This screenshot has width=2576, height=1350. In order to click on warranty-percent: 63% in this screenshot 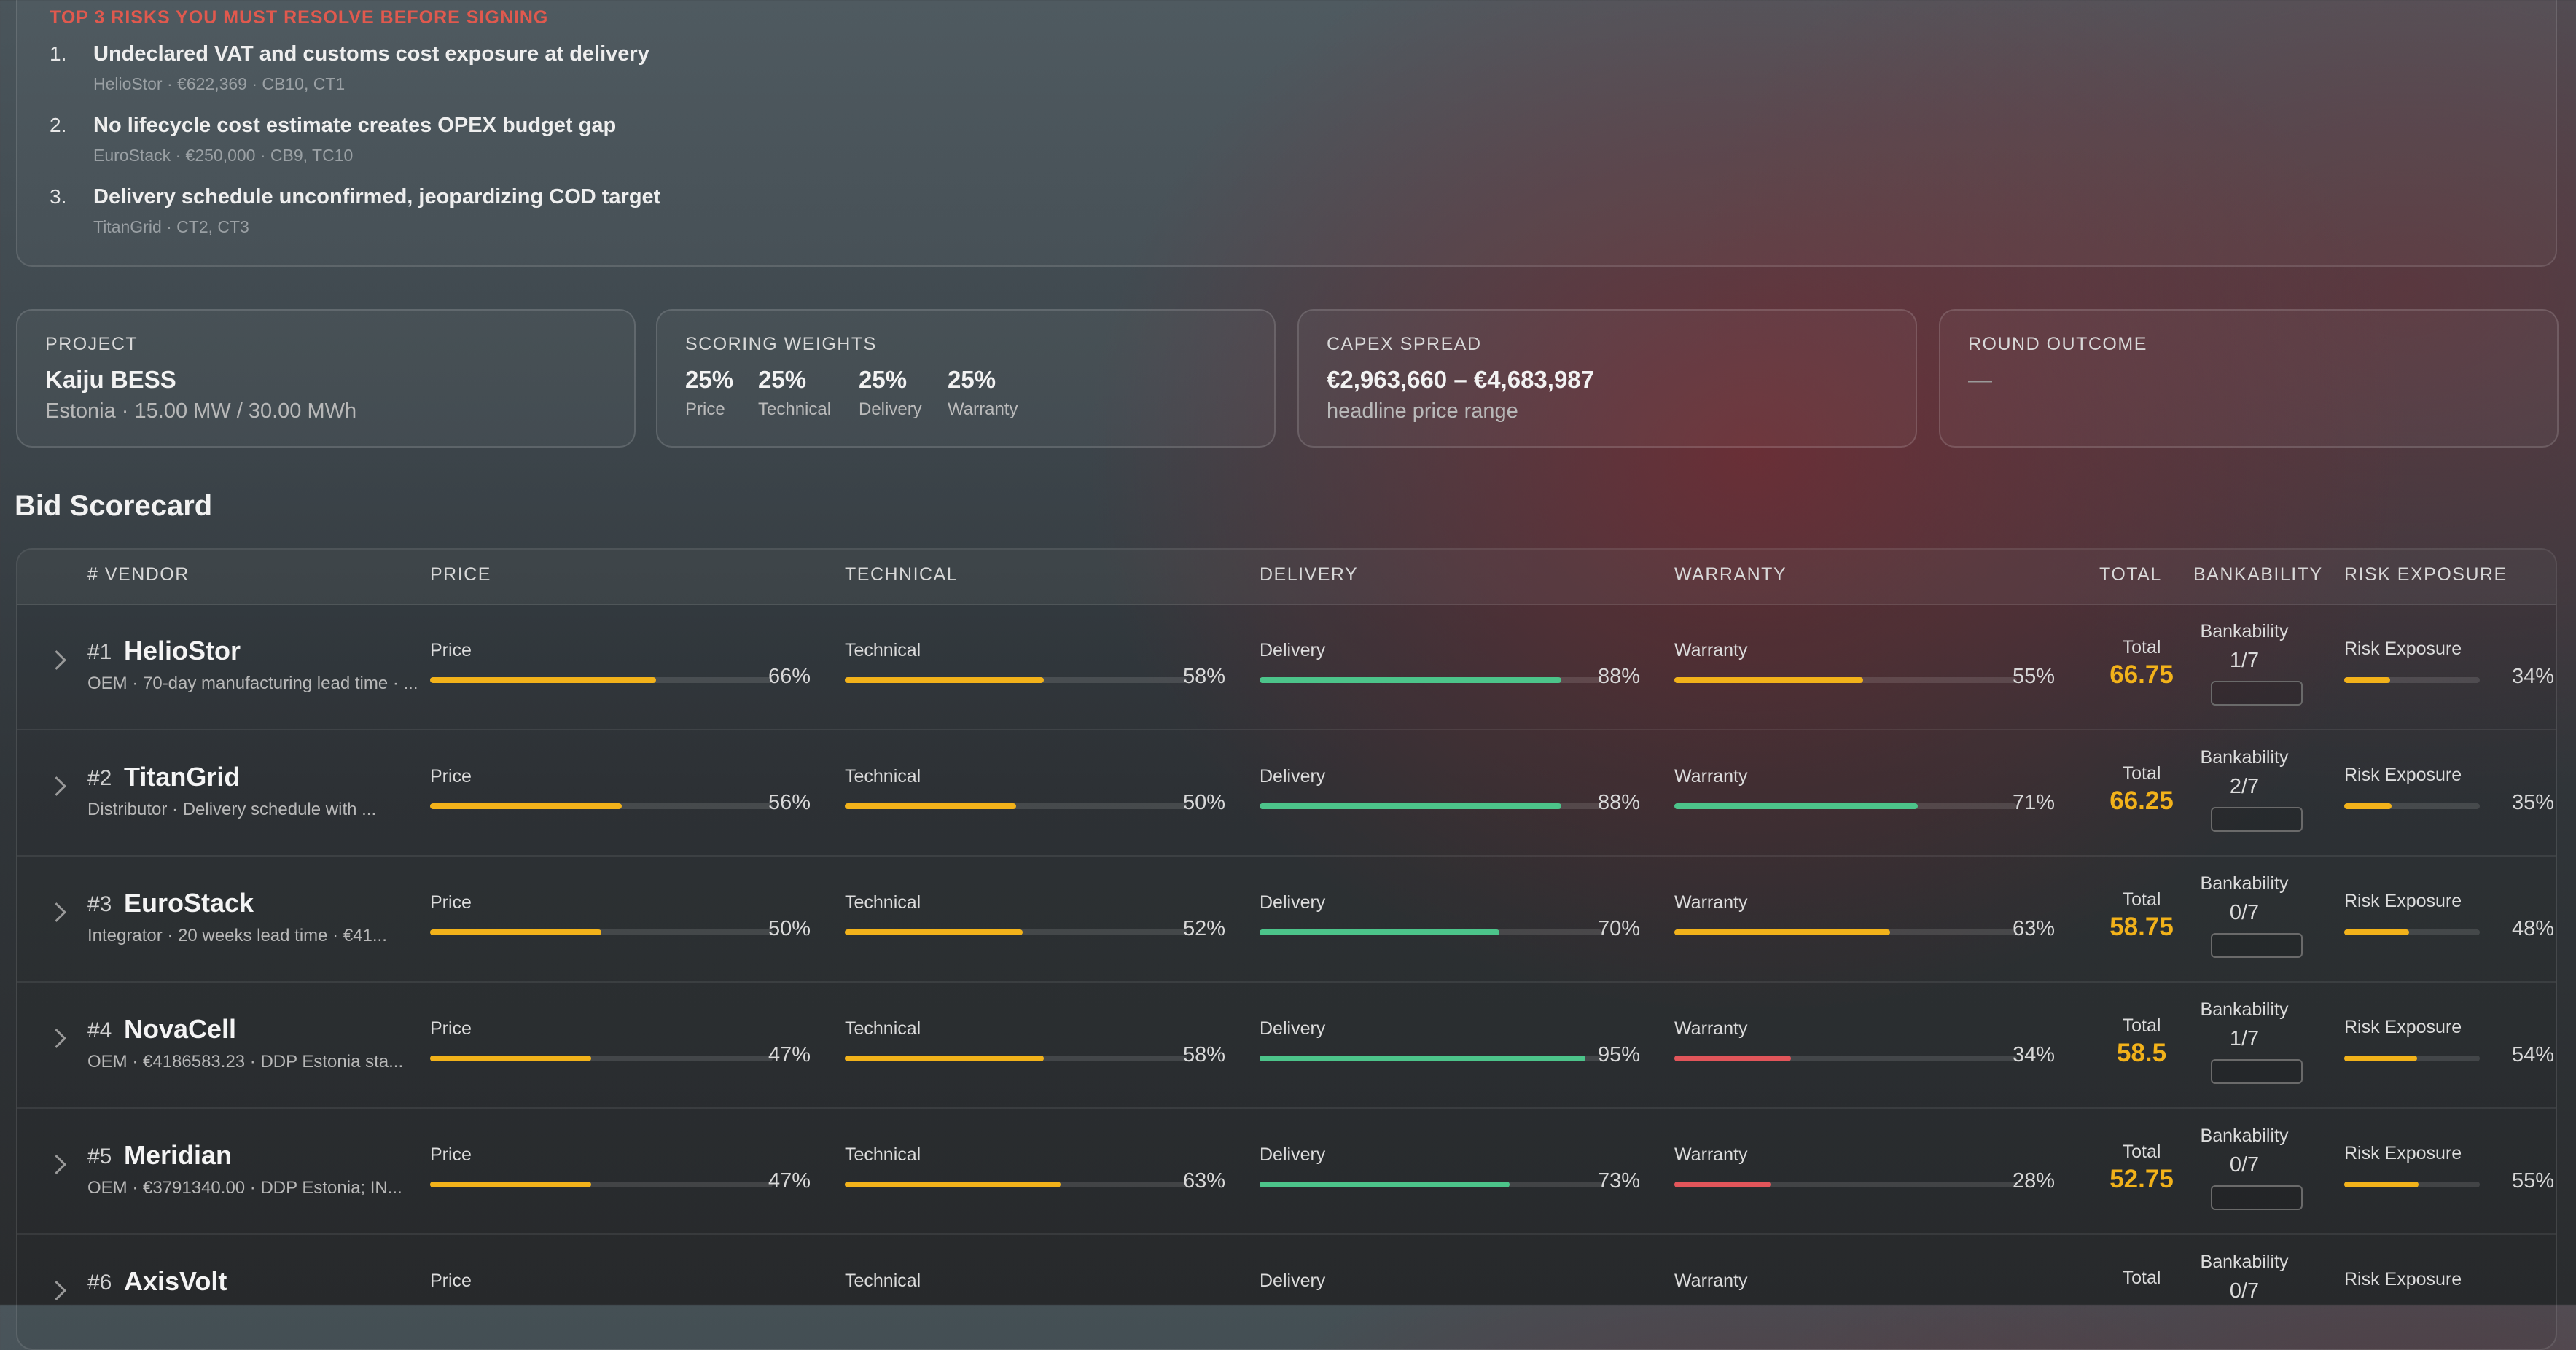, I will do `click(2034, 929)`.